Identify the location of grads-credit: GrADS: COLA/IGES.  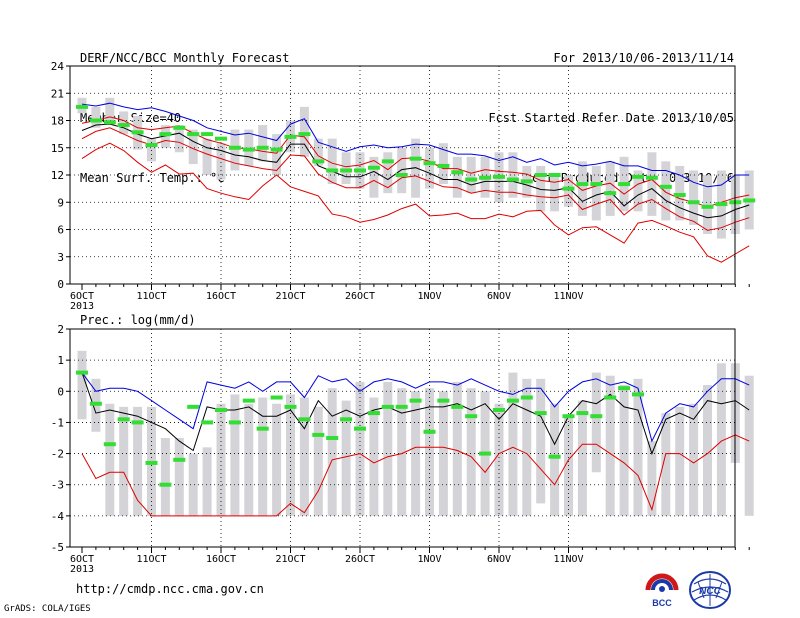
(47, 609).